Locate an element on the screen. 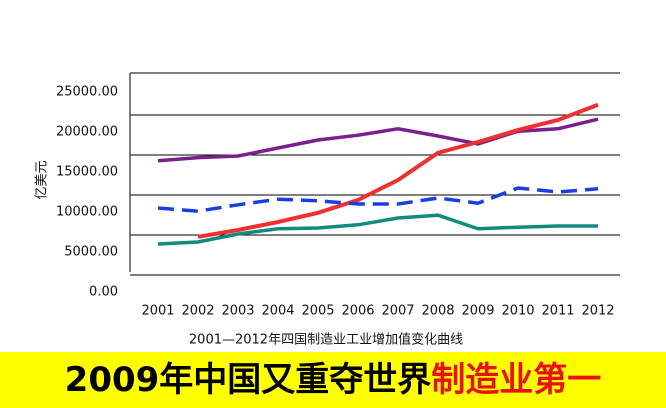 The width and height of the screenshot is (666, 408). banner-highlight: 制造业第一 is located at coordinates (516, 380).